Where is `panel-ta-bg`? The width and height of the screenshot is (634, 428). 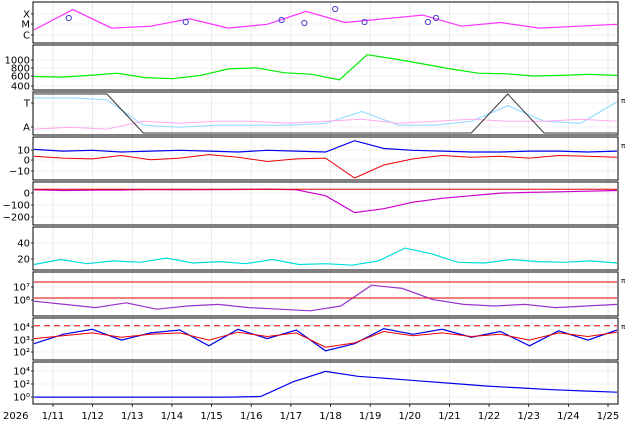 panel-ta-bg is located at coordinates (325, 113).